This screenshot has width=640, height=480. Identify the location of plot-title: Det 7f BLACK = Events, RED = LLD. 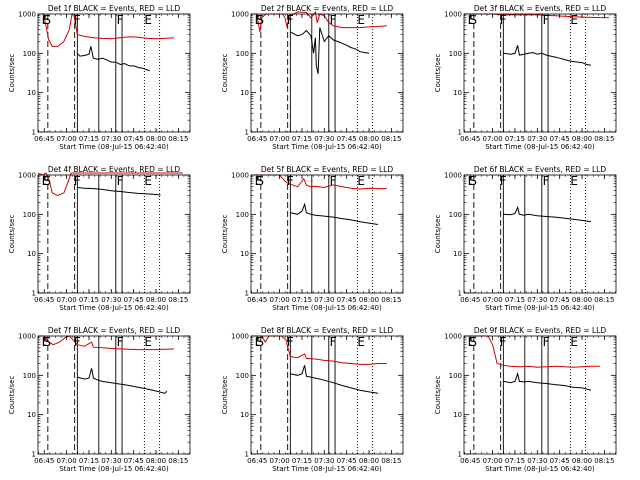
(114, 330).